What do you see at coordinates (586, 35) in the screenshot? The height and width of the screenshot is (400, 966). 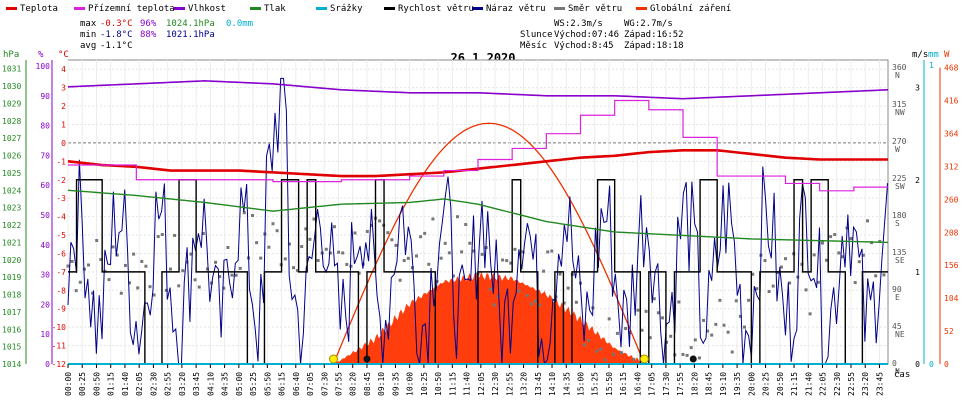 I see `sun-rise: Východ:07:46` at bounding box center [586, 35].